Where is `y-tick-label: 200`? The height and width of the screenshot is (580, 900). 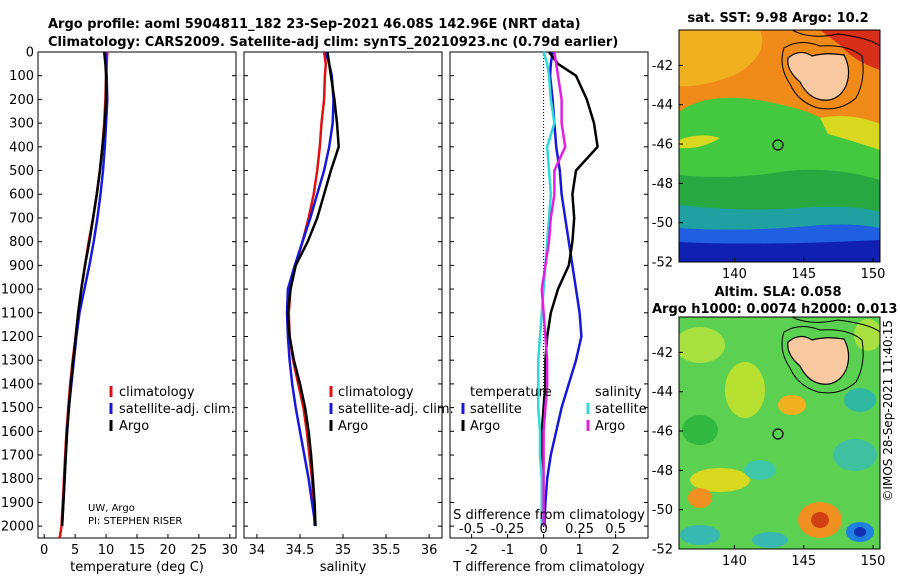 y-tick-label: 200 is located at coordinates (21, 100).